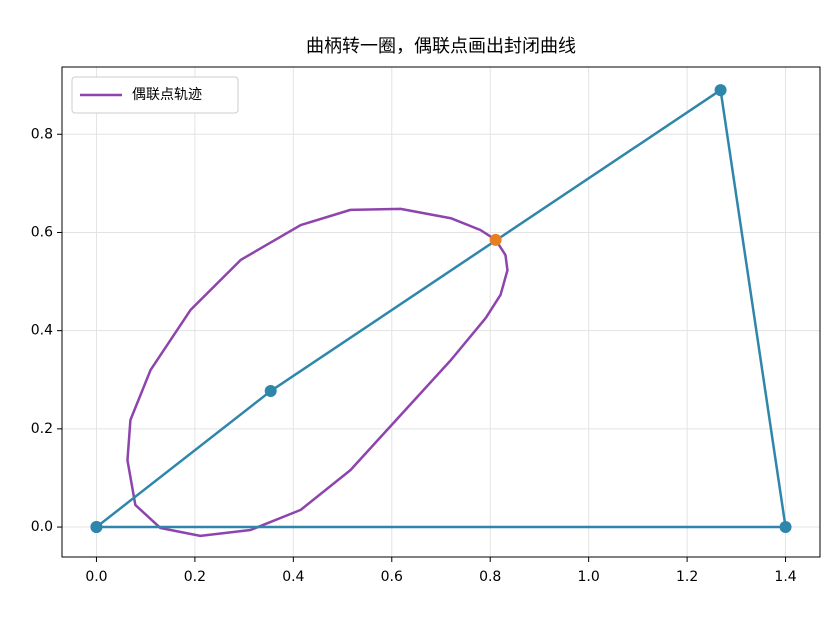  What do you see at coordinates (589, 577) in the screenshot?
I see `x-tick-label: 1.0` at bounding box center [589, 577].